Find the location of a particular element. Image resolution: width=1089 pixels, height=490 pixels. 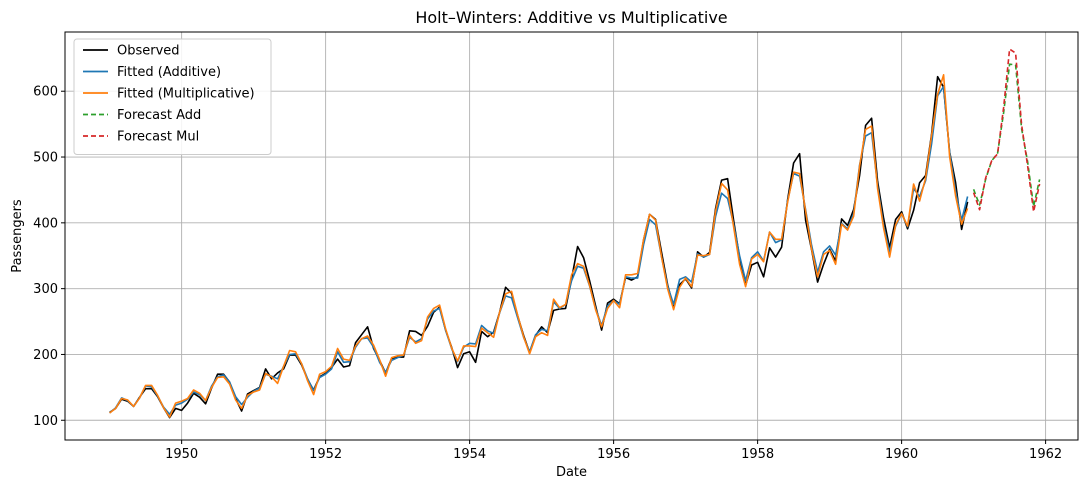

legend-label: Fitted (Additive) is located at coordinates (169, 72).